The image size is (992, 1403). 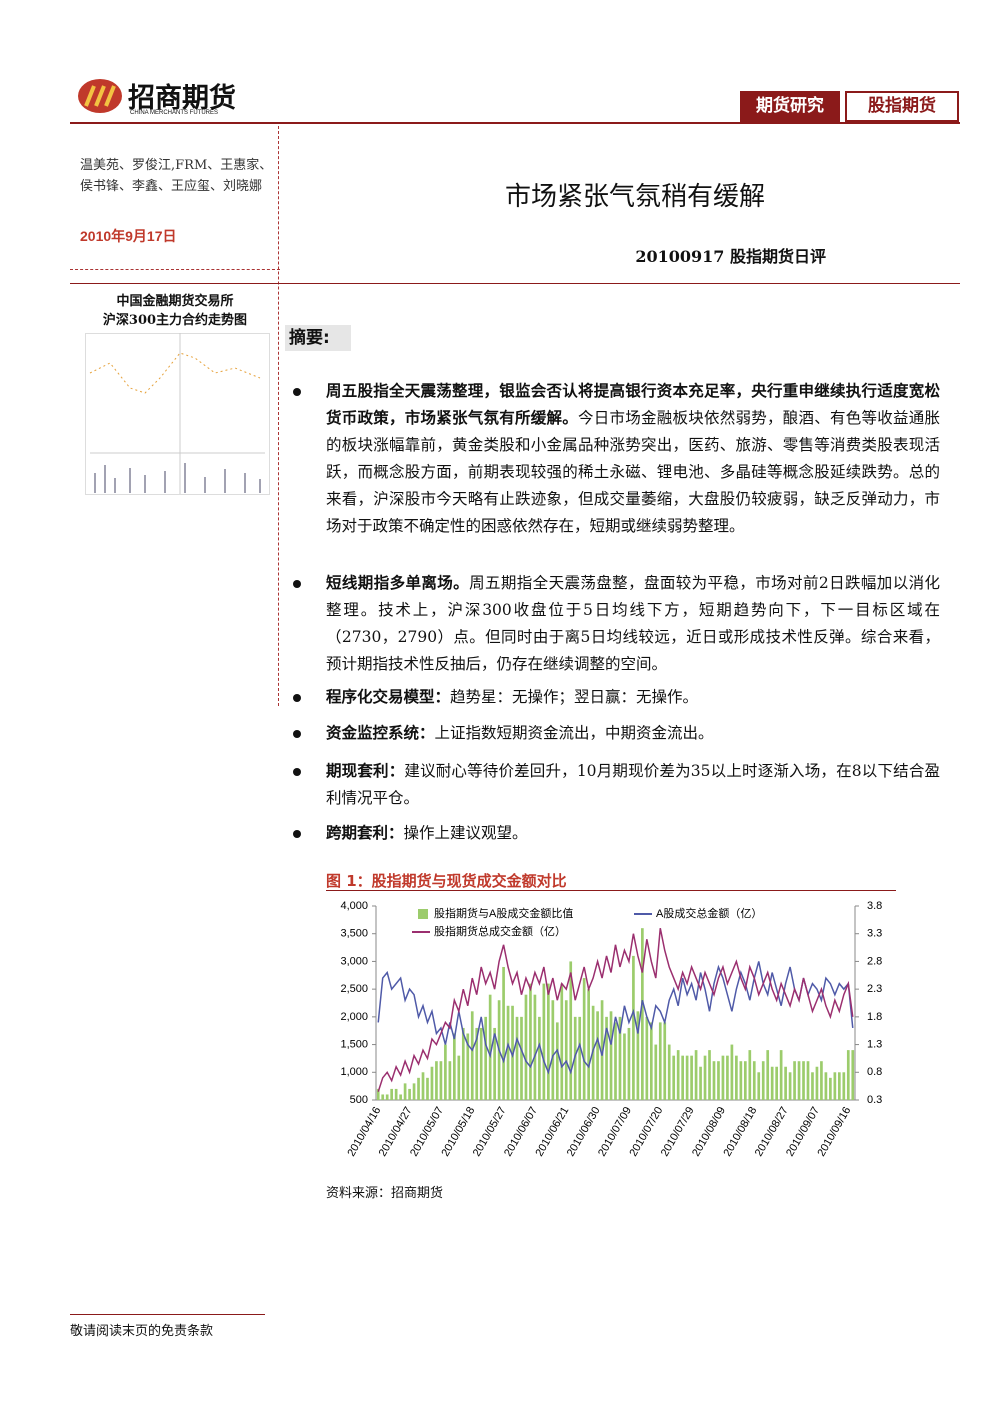 What do you see at coordinates (175, 320) in the screenshot?
I see `text: 沪深300主力合约走势图` at bounding box center [175, 320].